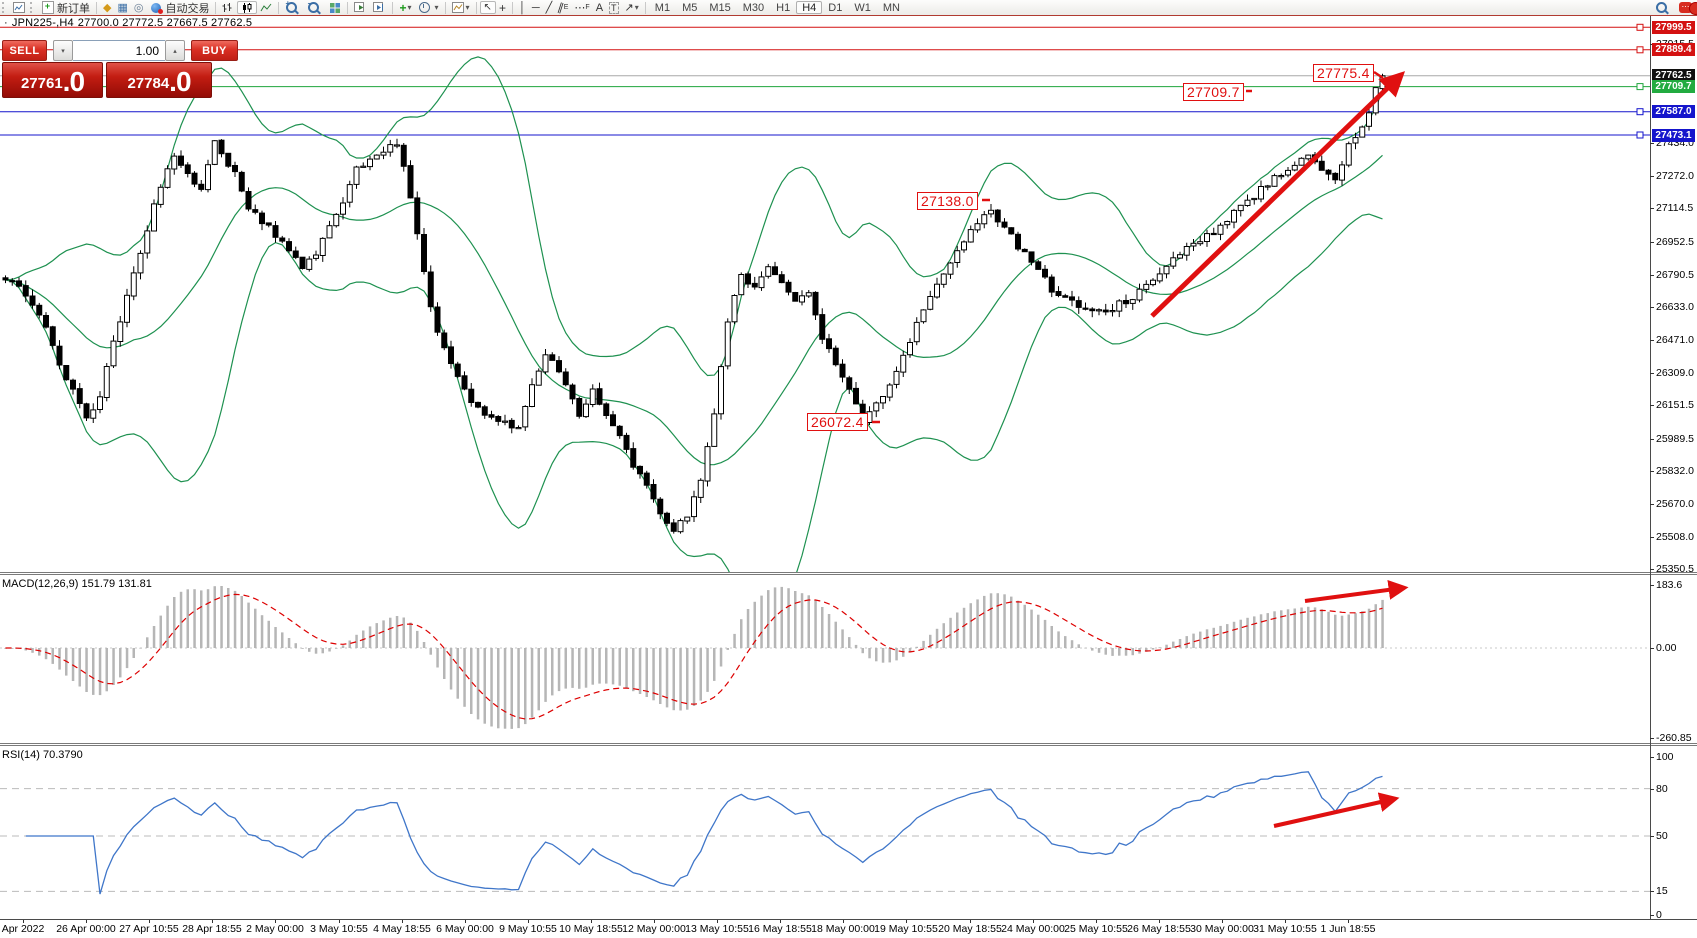 The height and width of the screenshot is (938, 1697). What do you see at coordinates (457, 7) in the screenshot?
I see `template-icon` at bounding box center [457, 7].